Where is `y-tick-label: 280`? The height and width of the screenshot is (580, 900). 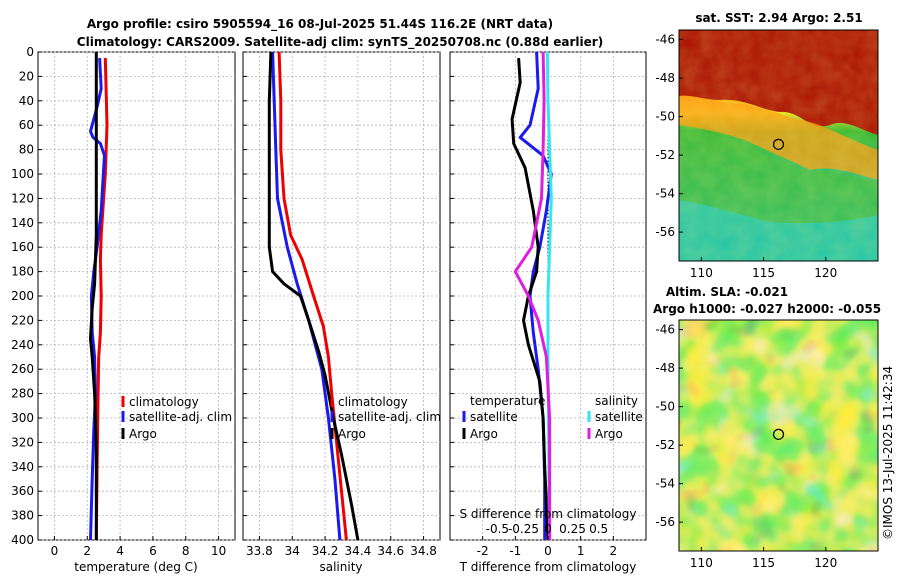
y-tick-label: 280 is located at coordinates (22, 394).